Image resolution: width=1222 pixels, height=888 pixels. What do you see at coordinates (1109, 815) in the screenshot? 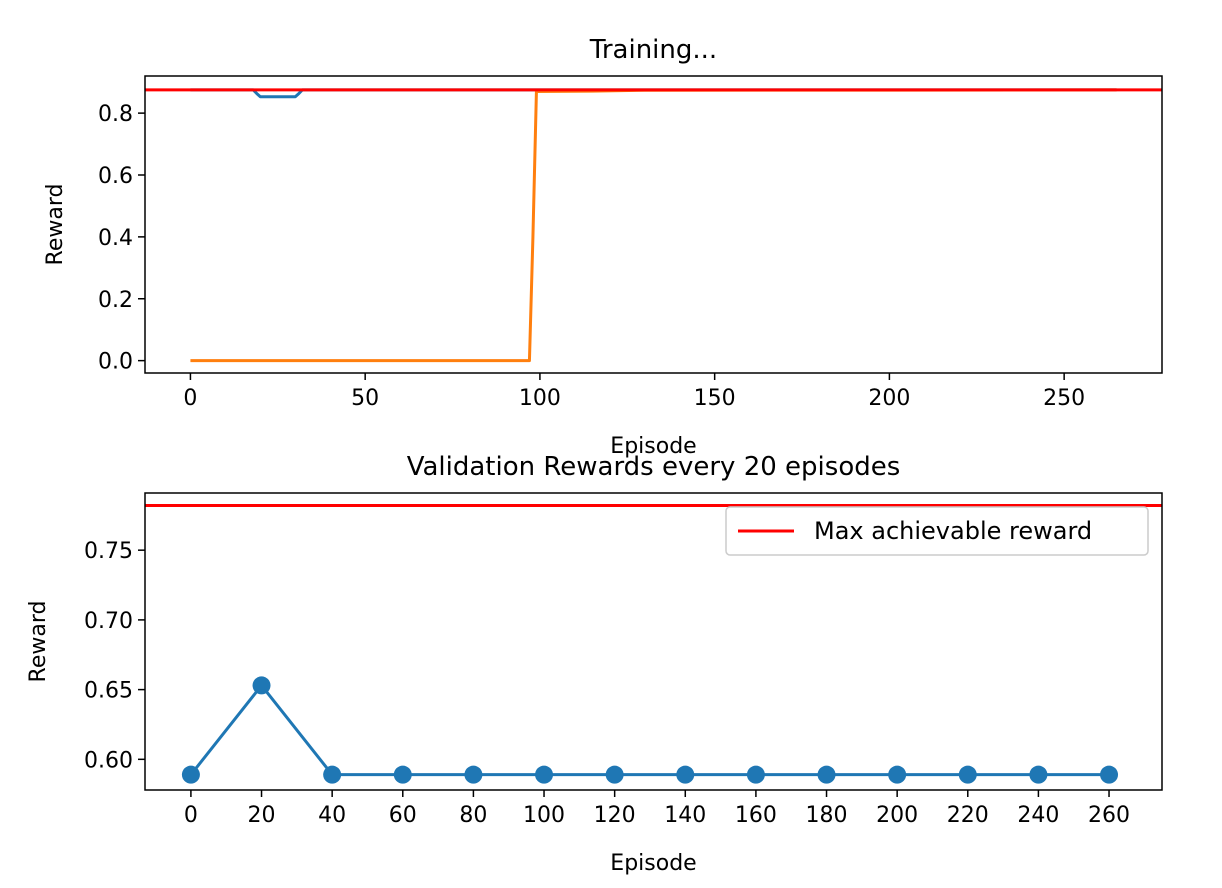
I see `x-tick-label: 260` at bounding box center [1109, 815].